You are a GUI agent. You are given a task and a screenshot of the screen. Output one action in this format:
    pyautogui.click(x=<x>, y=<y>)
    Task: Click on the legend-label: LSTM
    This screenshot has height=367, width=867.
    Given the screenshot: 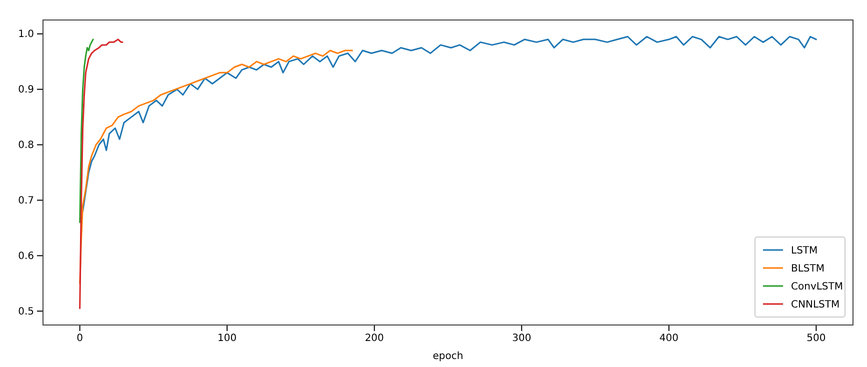 What is the action you would take?
    pyautogui.click(x=804, y=251)
    